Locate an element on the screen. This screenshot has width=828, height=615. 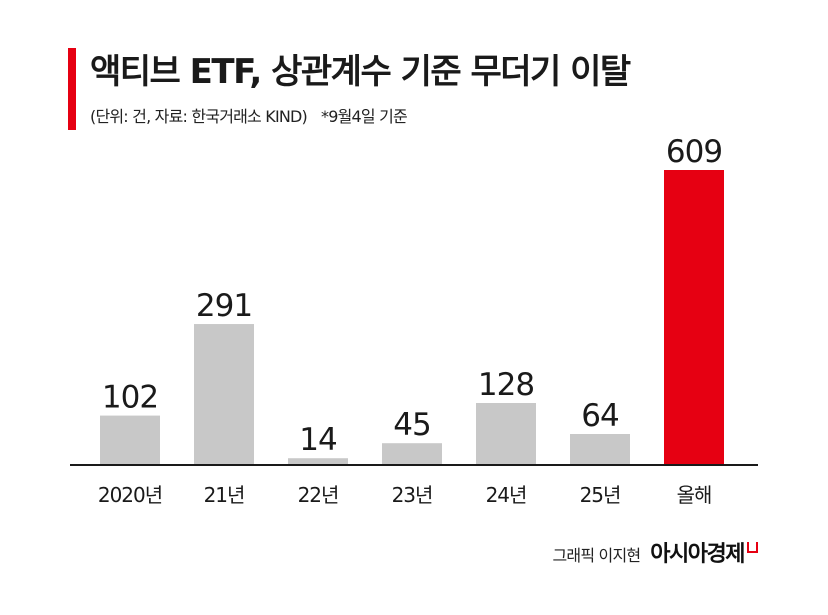
chart-subtitle: (단위: 건, 자료: 한국거래소 KIND) *9월4일 기준 is located at coordinates (249, 115).